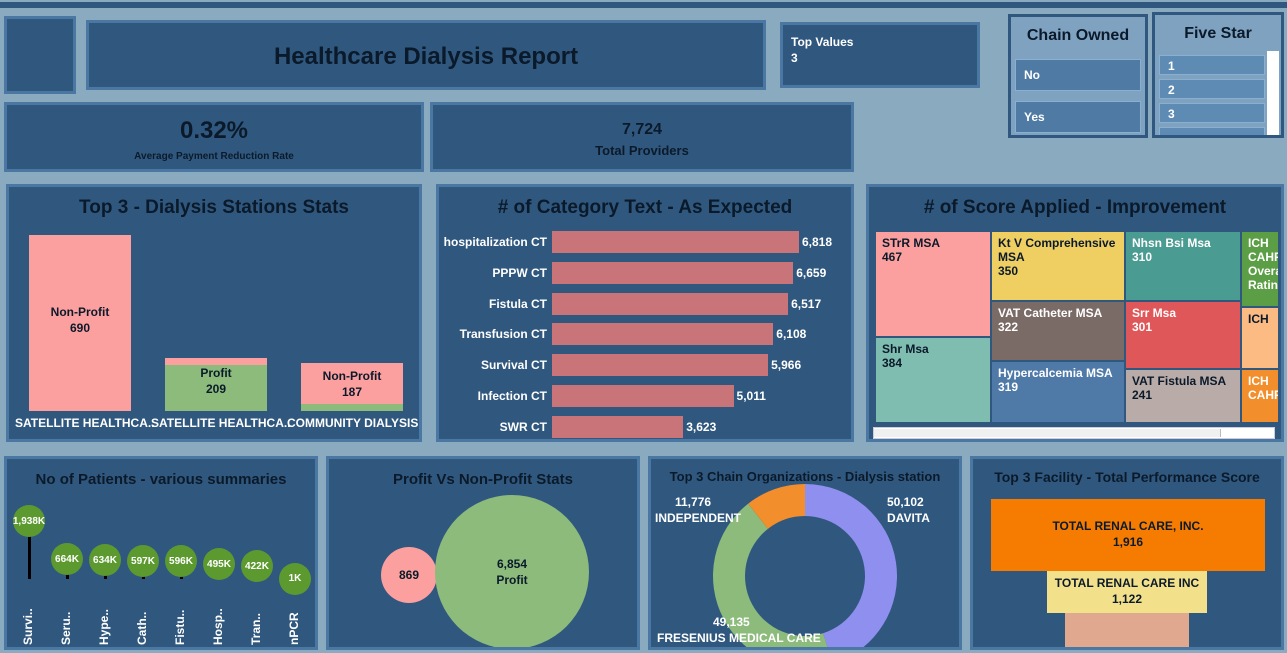 Image resolution: width=1287 pixels, height=653 pixels. I want to click on treemap-cell-name: STrR MSA, so click(911, 243).